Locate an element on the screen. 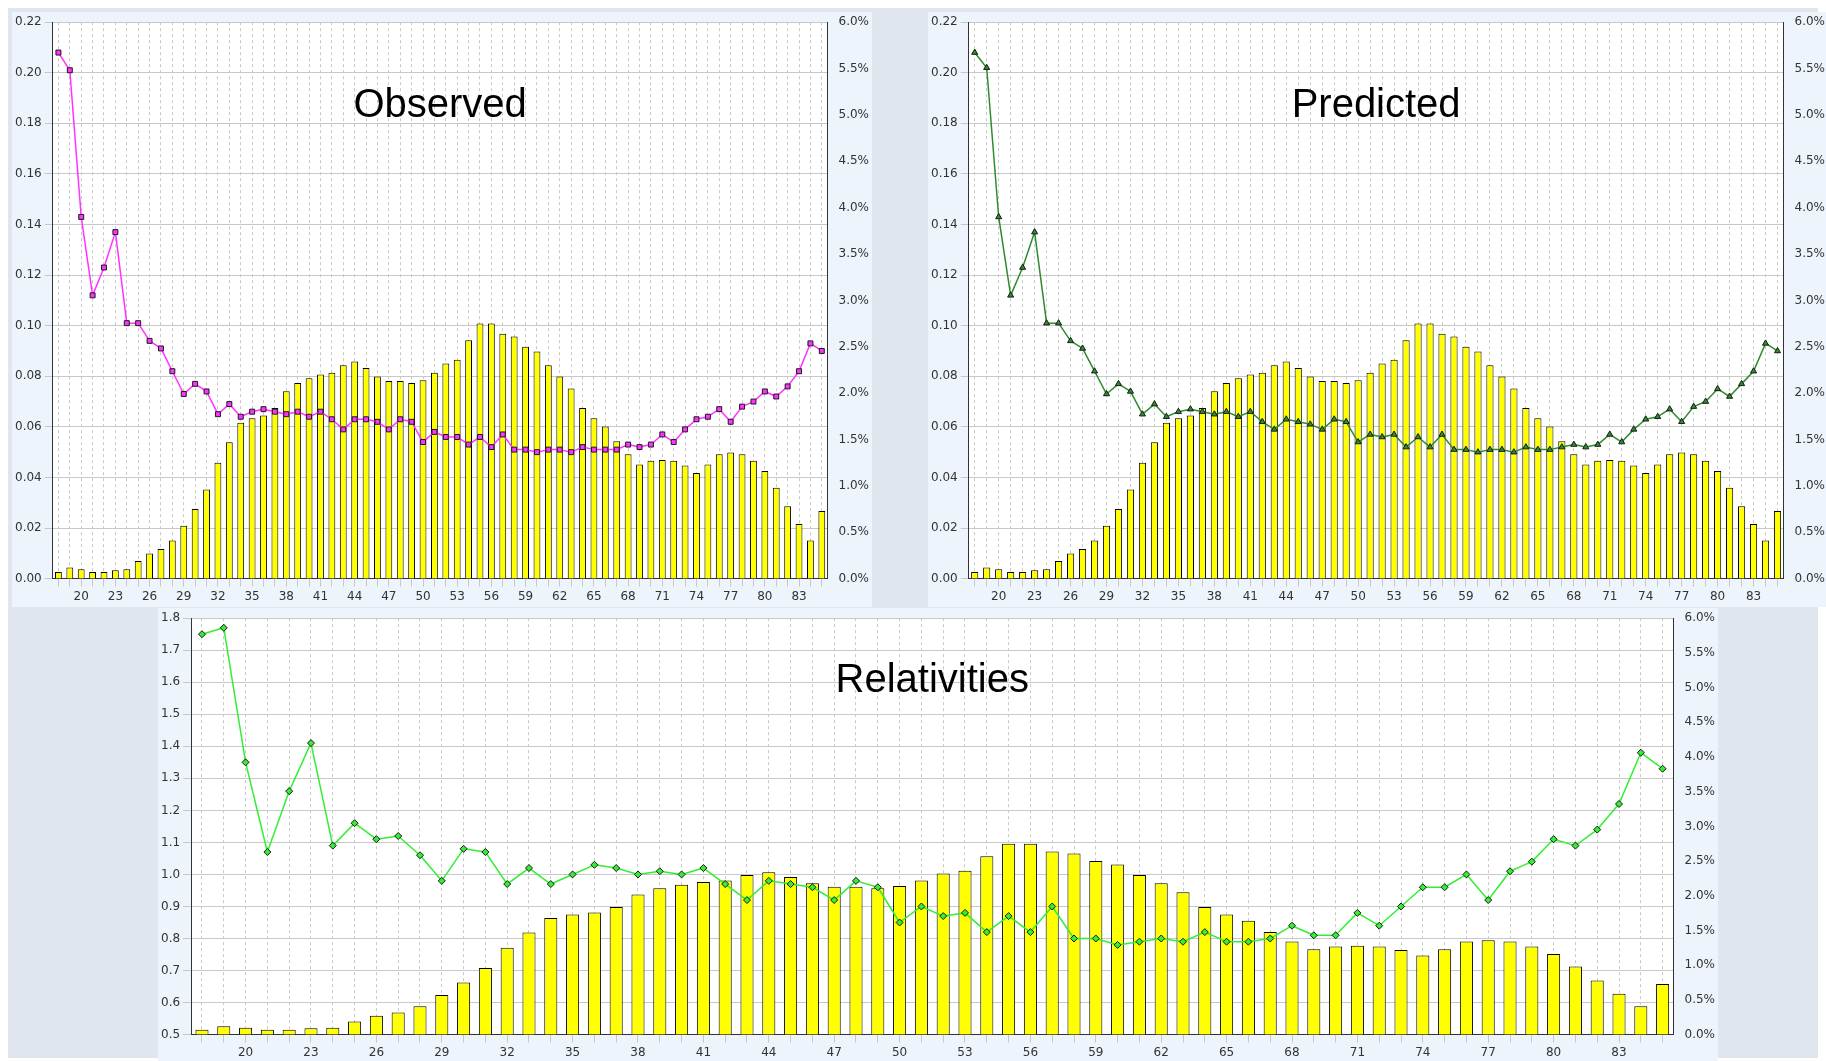  y-tick-label: 1.1 is located at coordinates (170, 841).